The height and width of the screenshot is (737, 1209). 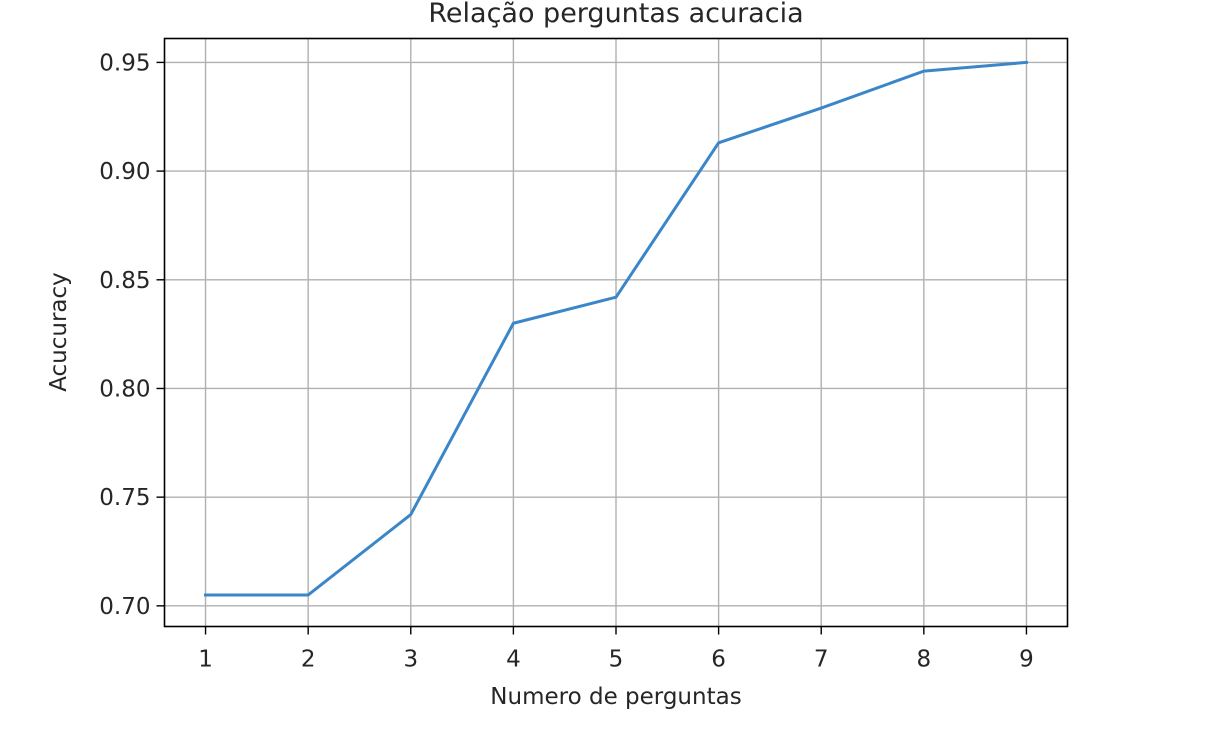 I want to click on x-tick-label: 9, so click(x=1026, y=660).